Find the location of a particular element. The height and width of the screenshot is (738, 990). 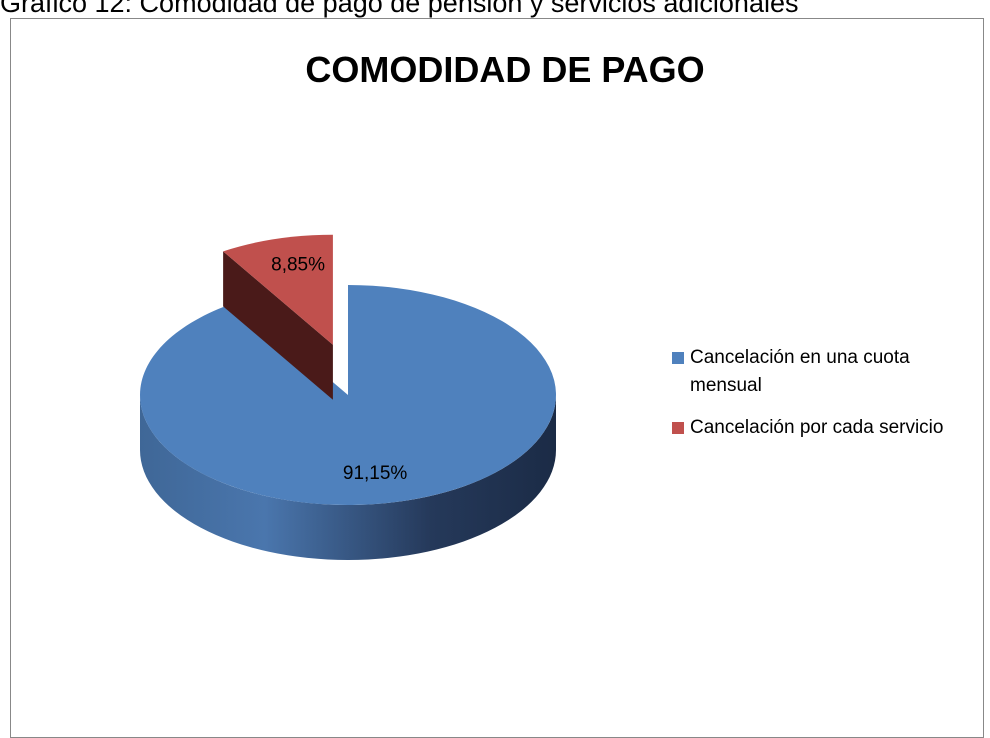

legend-label: Cancelación por cada servicio is located at coordinates (817, 427).